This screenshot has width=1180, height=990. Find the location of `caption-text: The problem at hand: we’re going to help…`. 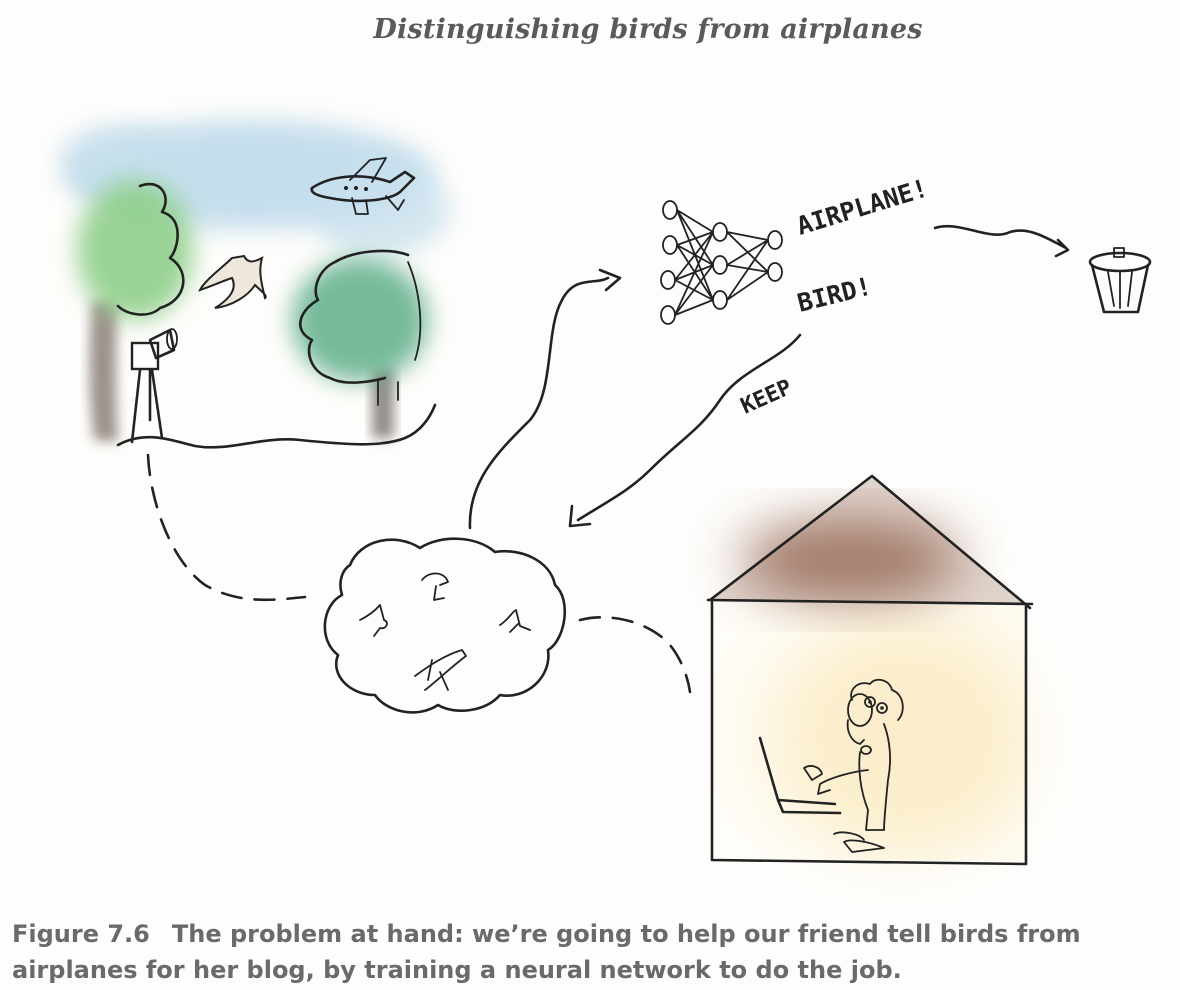

caption-text: The problem at hand: we’re going to help… is located at coordinates (546, 952).